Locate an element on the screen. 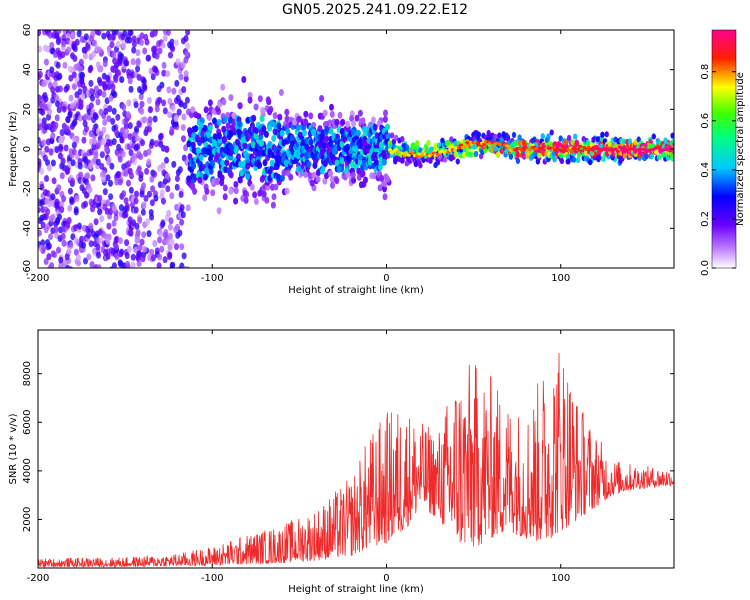 The height and width of the screenshot is (600, 750). spectrogram-xlabel: Height of straight line (km) is located at coordinates (356, 290).